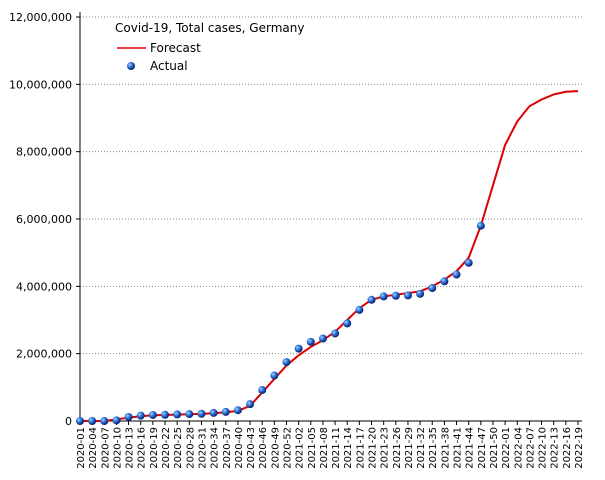 The image size is (605, 480). What do you see at coordinates (209, 28) in the screenshot?
I see `chart-title: Covid-19, Total cases, Germany` at bounding box center [209, 28].